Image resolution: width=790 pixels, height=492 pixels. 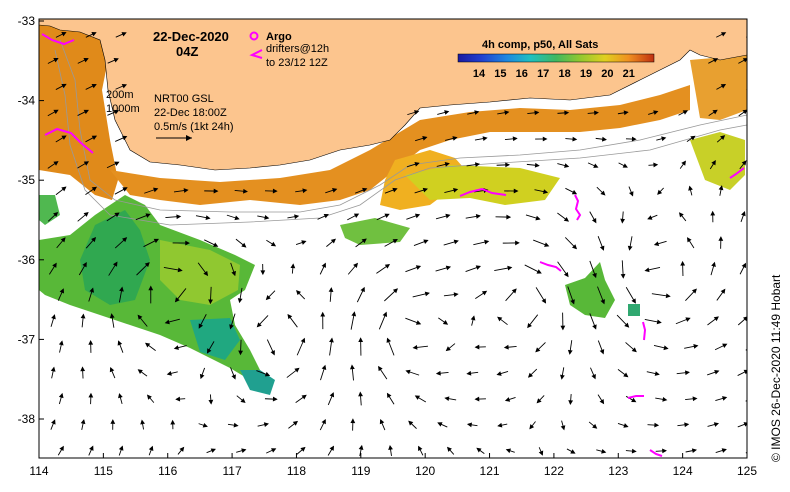 I want to click on y-tick-label: -35, so click(x=27, y=180).